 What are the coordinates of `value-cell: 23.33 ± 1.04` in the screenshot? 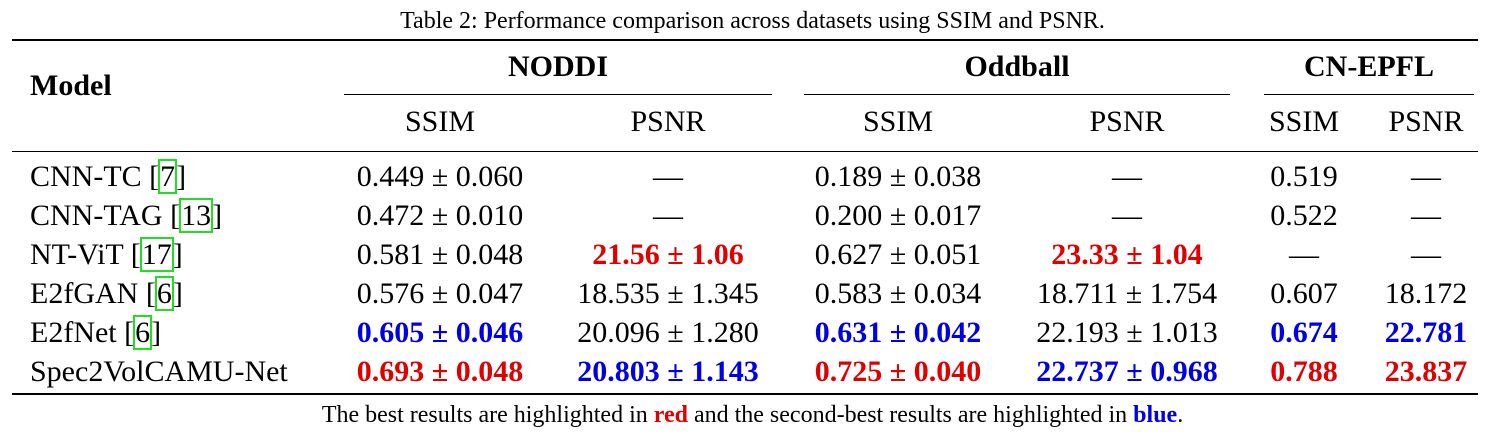 It's located at (1127, 254).